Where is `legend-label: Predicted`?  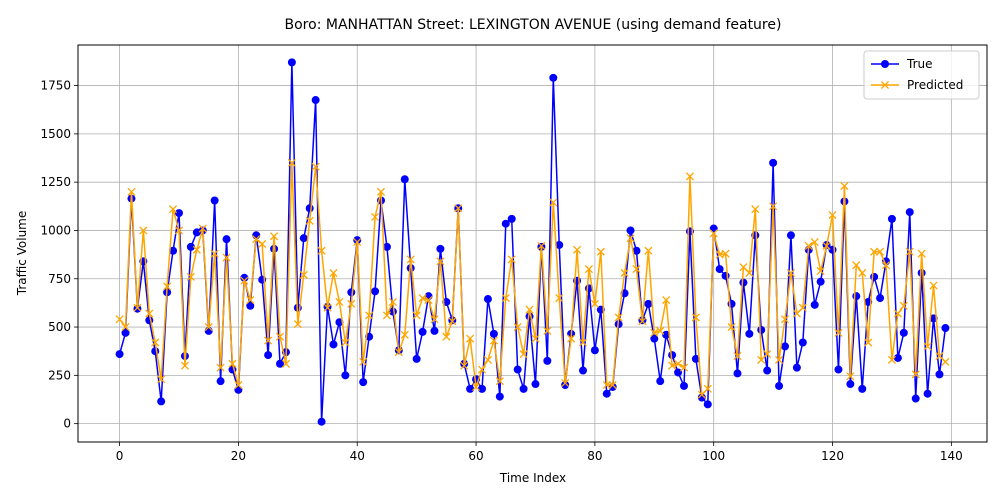 legend-label: Predicted is located at coordinates (935, 85).